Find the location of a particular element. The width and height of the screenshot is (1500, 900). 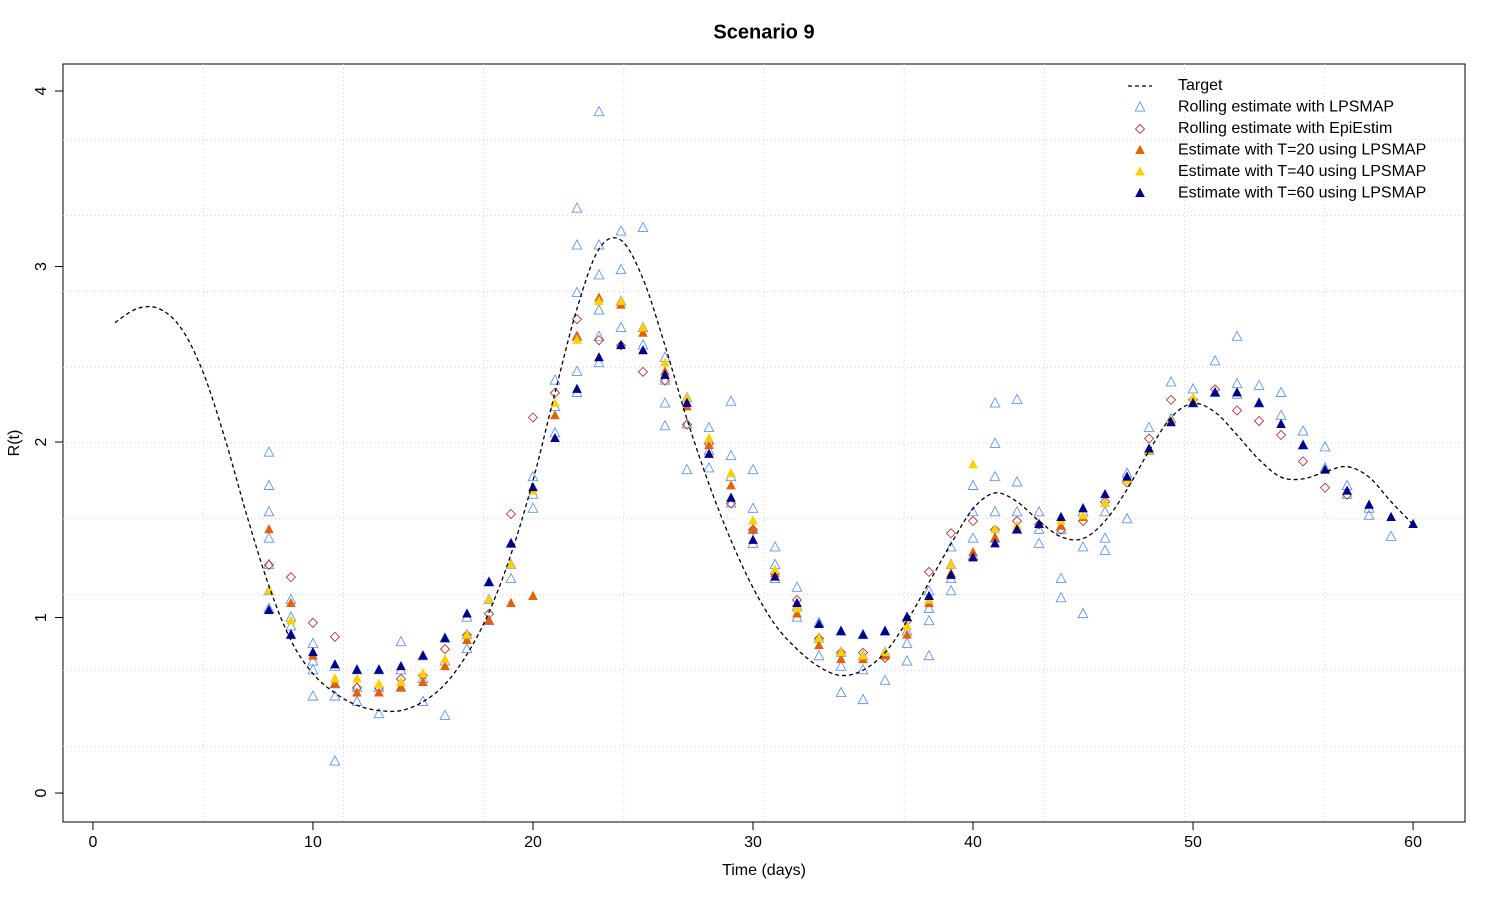

legend-label: Target is located at coordinates (1200, 85).